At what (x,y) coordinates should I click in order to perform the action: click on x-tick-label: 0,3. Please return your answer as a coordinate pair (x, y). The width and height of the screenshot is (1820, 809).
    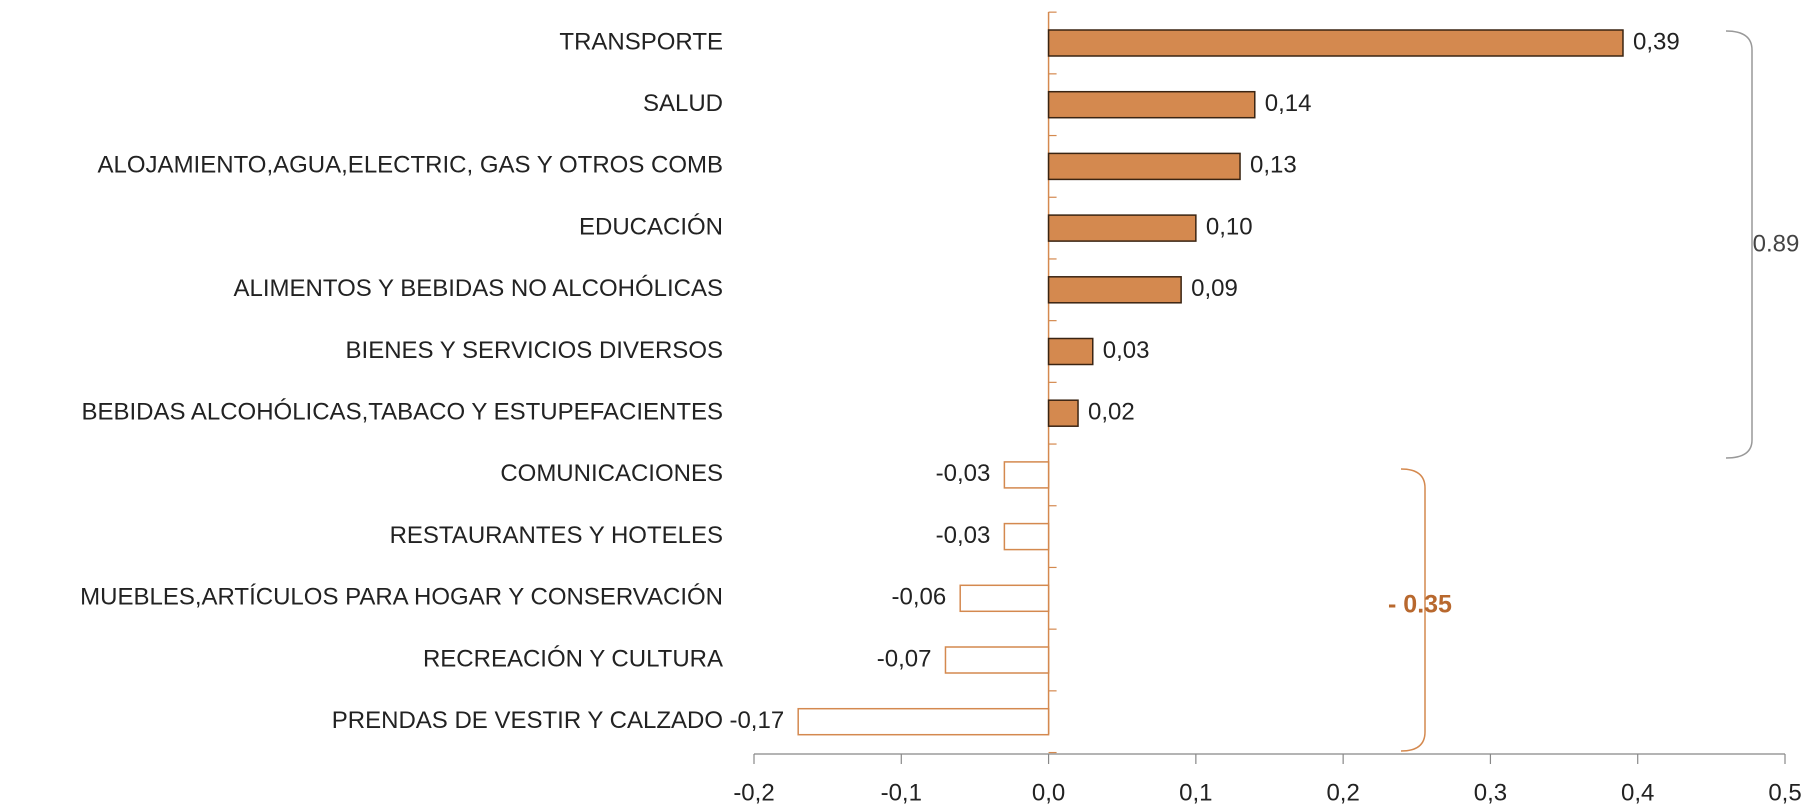
    Looking at the image, I should click on (1490, 792).